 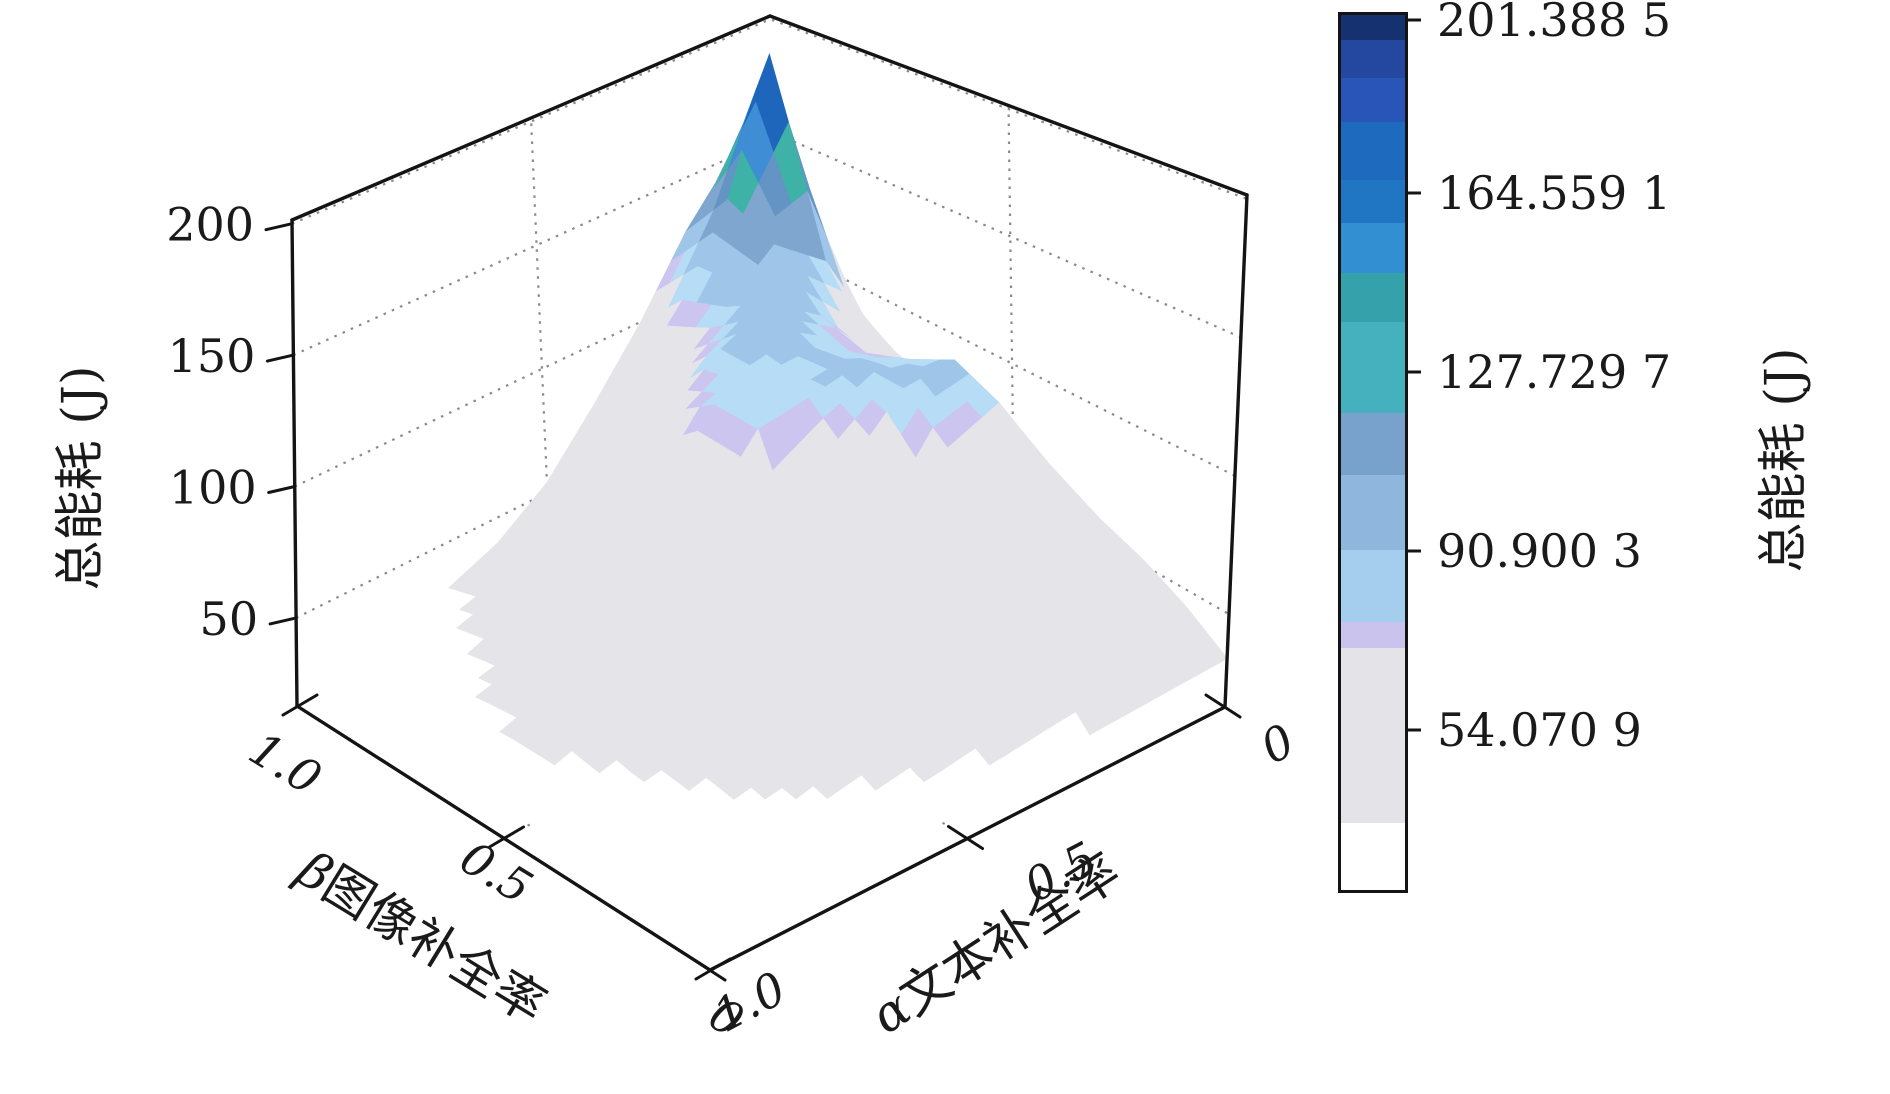 What do you see at coordinates (1783, 460) in the screenshot?
I see `colorbar-title: 总能耗 (J)` at bounding box center [1783, 460].